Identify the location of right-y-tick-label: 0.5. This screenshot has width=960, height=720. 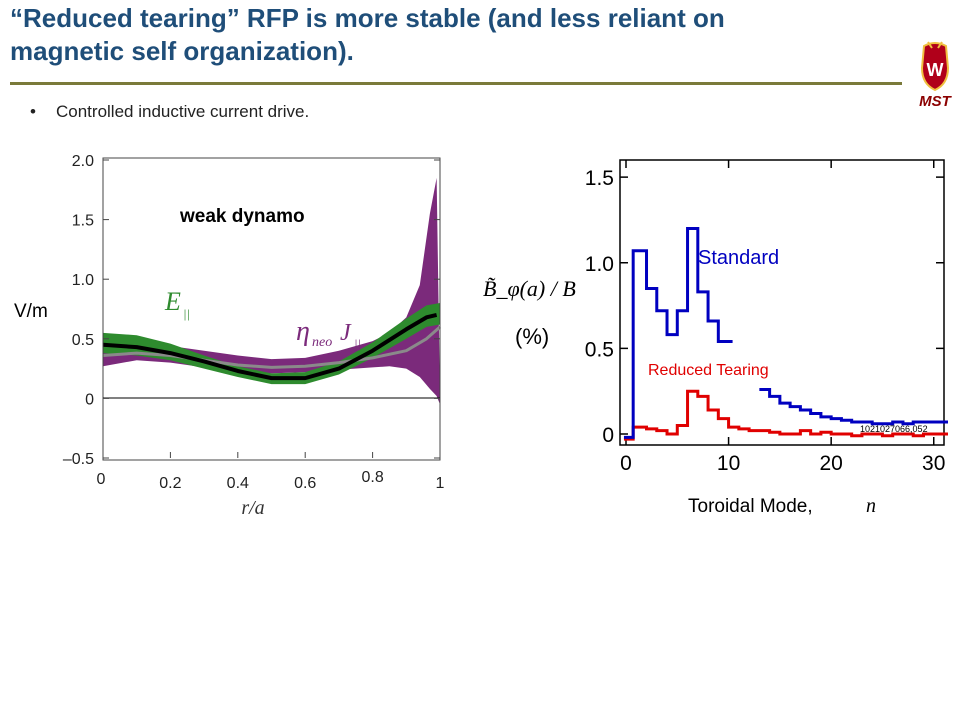
(599, 349).